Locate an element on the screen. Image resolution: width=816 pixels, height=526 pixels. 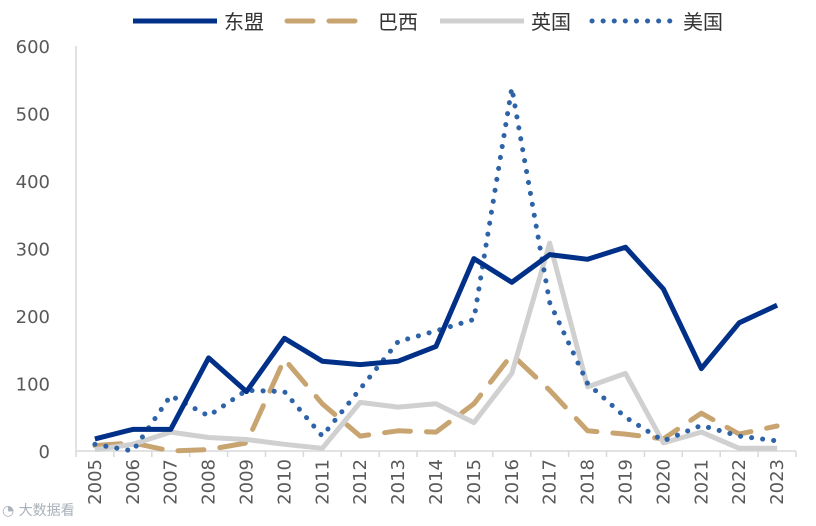
x-tick-label: 2008 is located at coordinates (209, 482).